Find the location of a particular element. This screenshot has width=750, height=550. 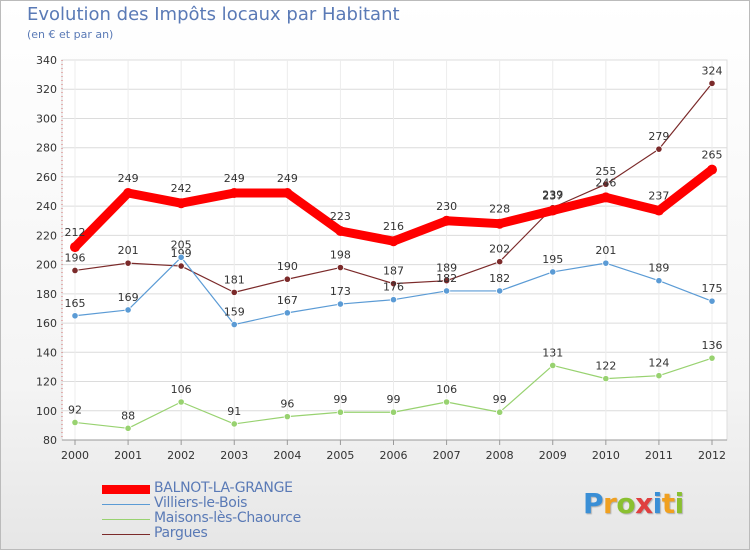

legend-label: Maisons-lès-Chaource is located at coordinates (227, 518).